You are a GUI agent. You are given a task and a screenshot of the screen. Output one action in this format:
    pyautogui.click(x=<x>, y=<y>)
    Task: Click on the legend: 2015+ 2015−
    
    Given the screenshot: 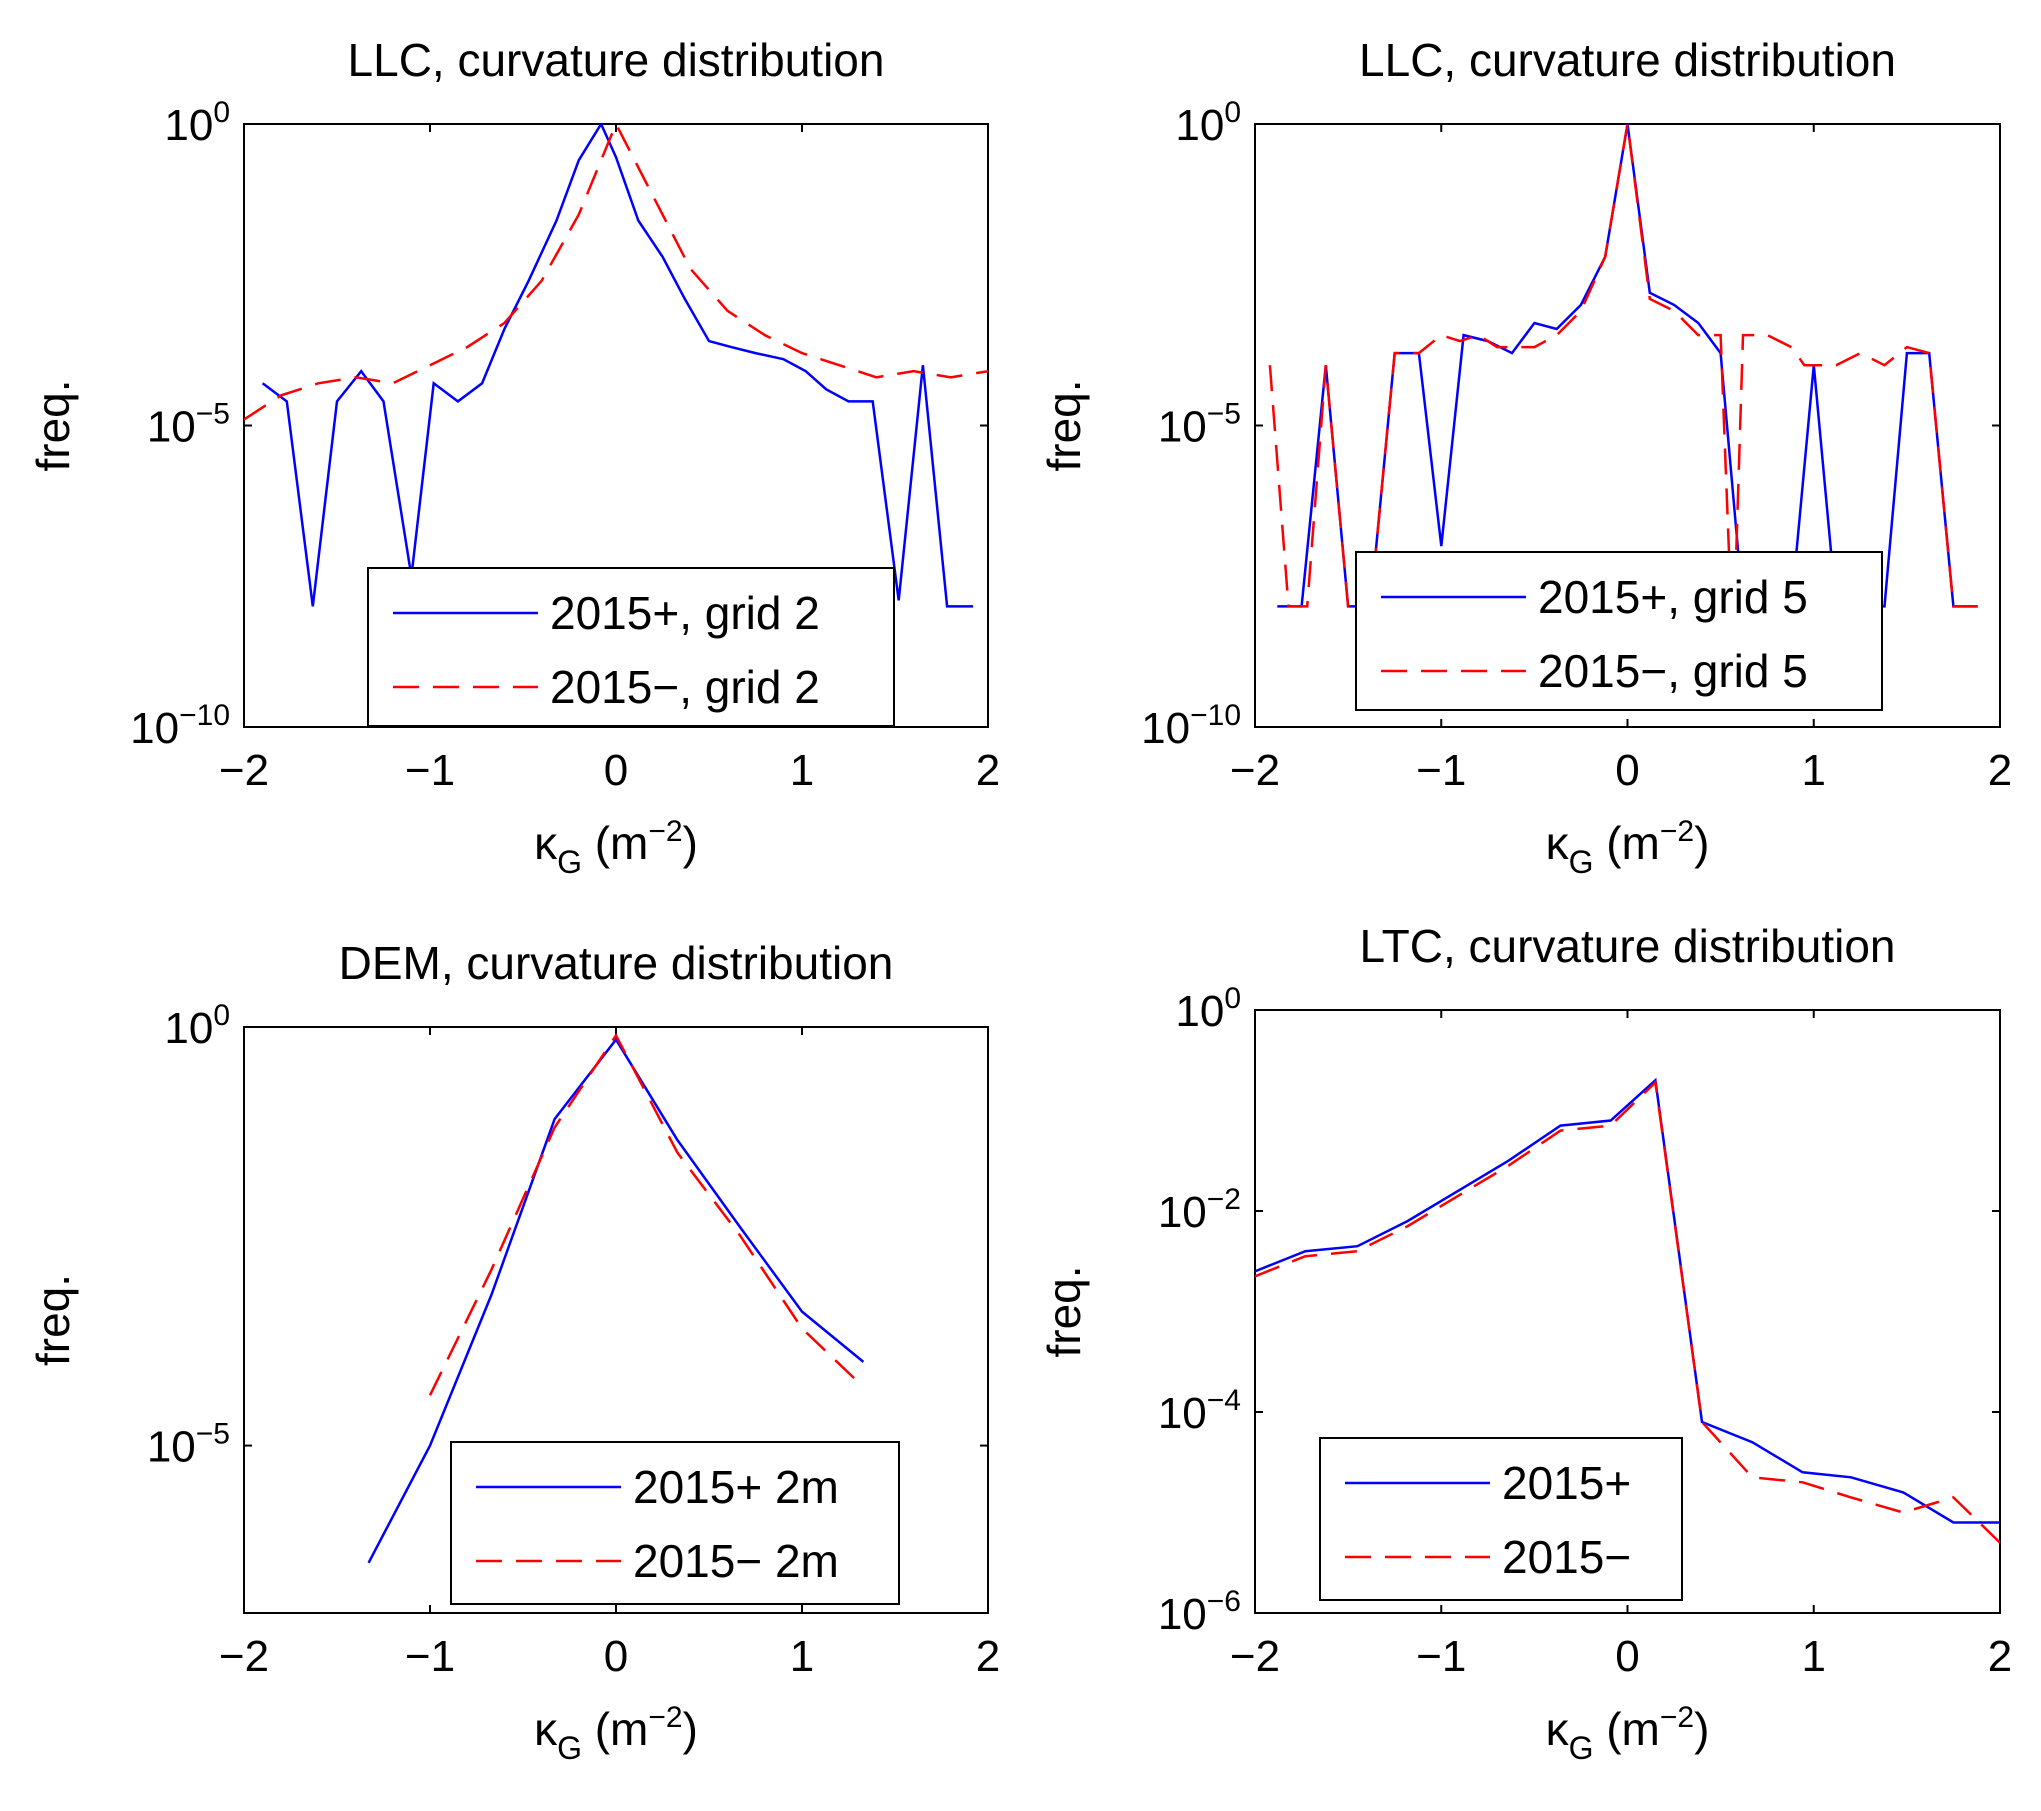 What is the action you would take?
    pyautogui.click(x=1501, y=1519)
    